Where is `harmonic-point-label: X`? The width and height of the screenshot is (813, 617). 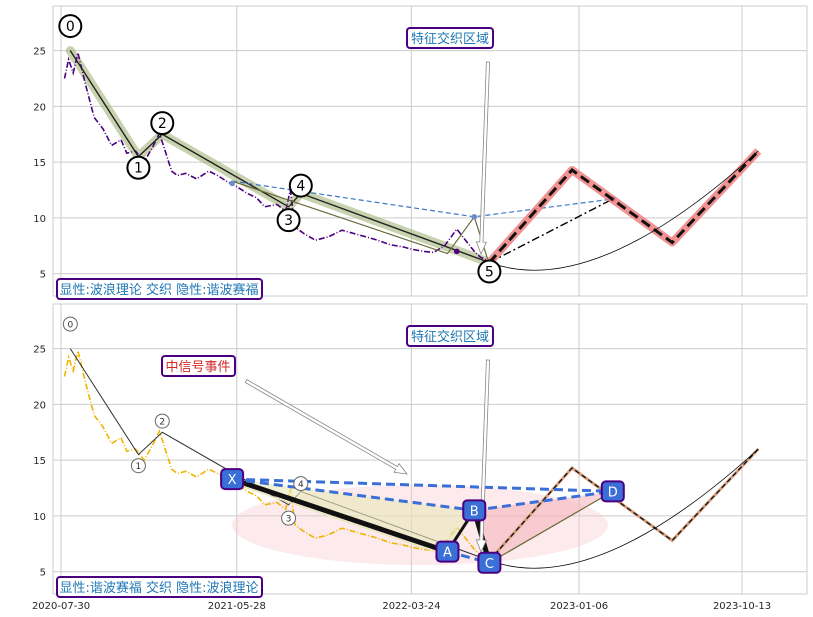
harmonic-point-label: X is located at coordinates (232, 480).